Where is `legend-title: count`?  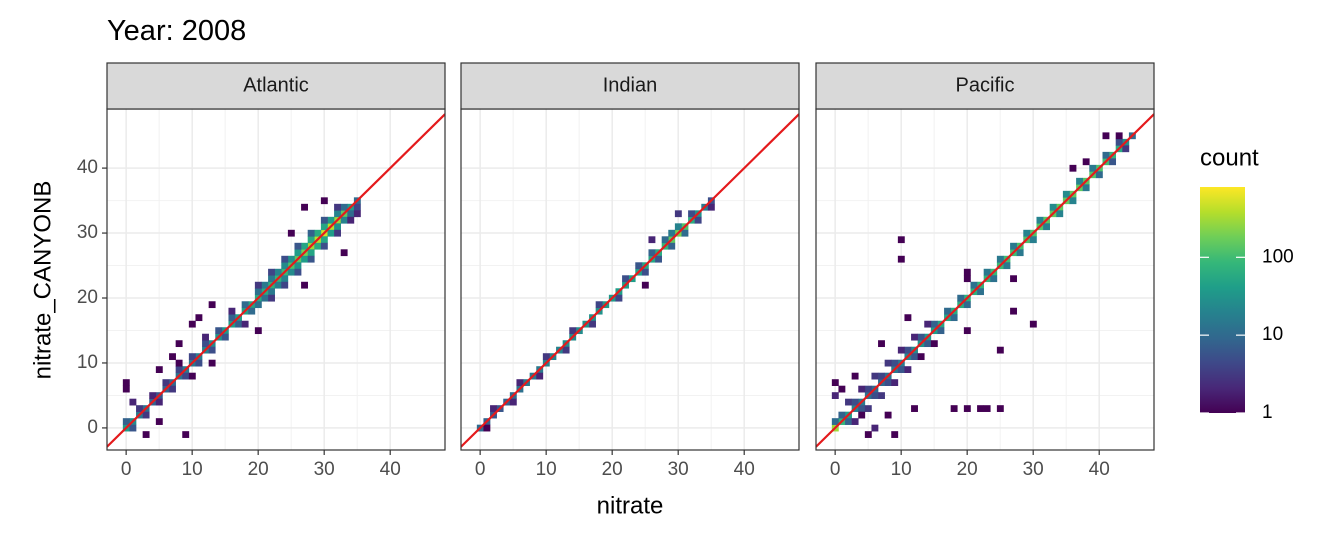 legend-title: count is located at coordinates (1229, 157).